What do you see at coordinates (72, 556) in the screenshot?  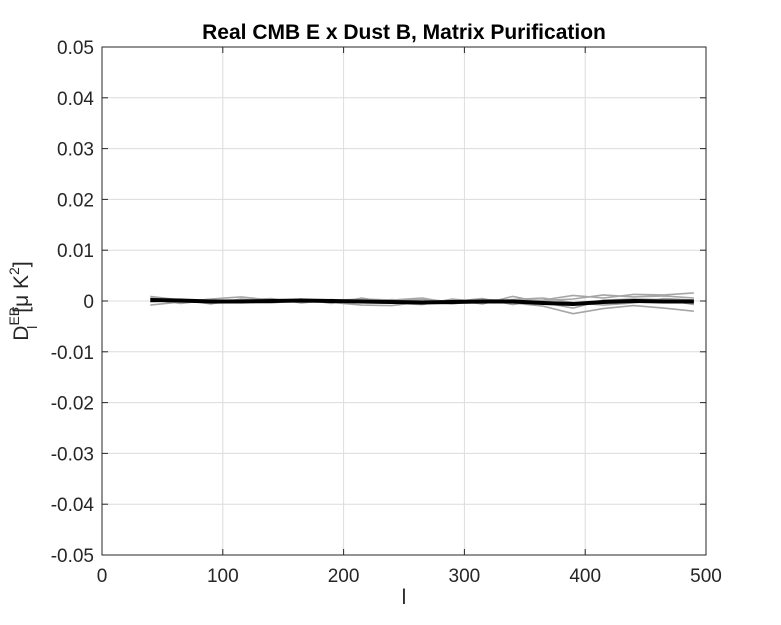 I see `y-tick-label: -0.05` at bounding box center [72, 556].